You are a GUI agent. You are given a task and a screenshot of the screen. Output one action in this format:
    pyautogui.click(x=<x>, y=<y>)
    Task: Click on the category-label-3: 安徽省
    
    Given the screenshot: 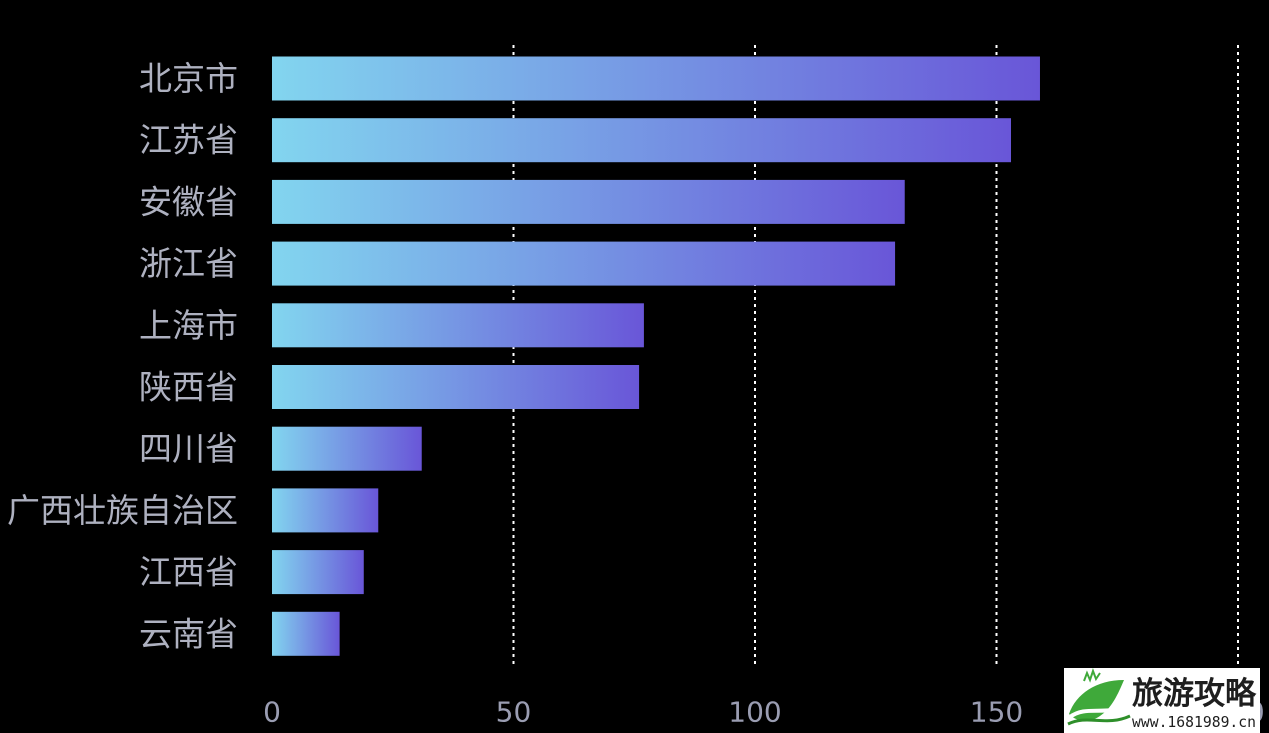 What is the action you would take?
    pyautogui.click(x=188, y=201)
    